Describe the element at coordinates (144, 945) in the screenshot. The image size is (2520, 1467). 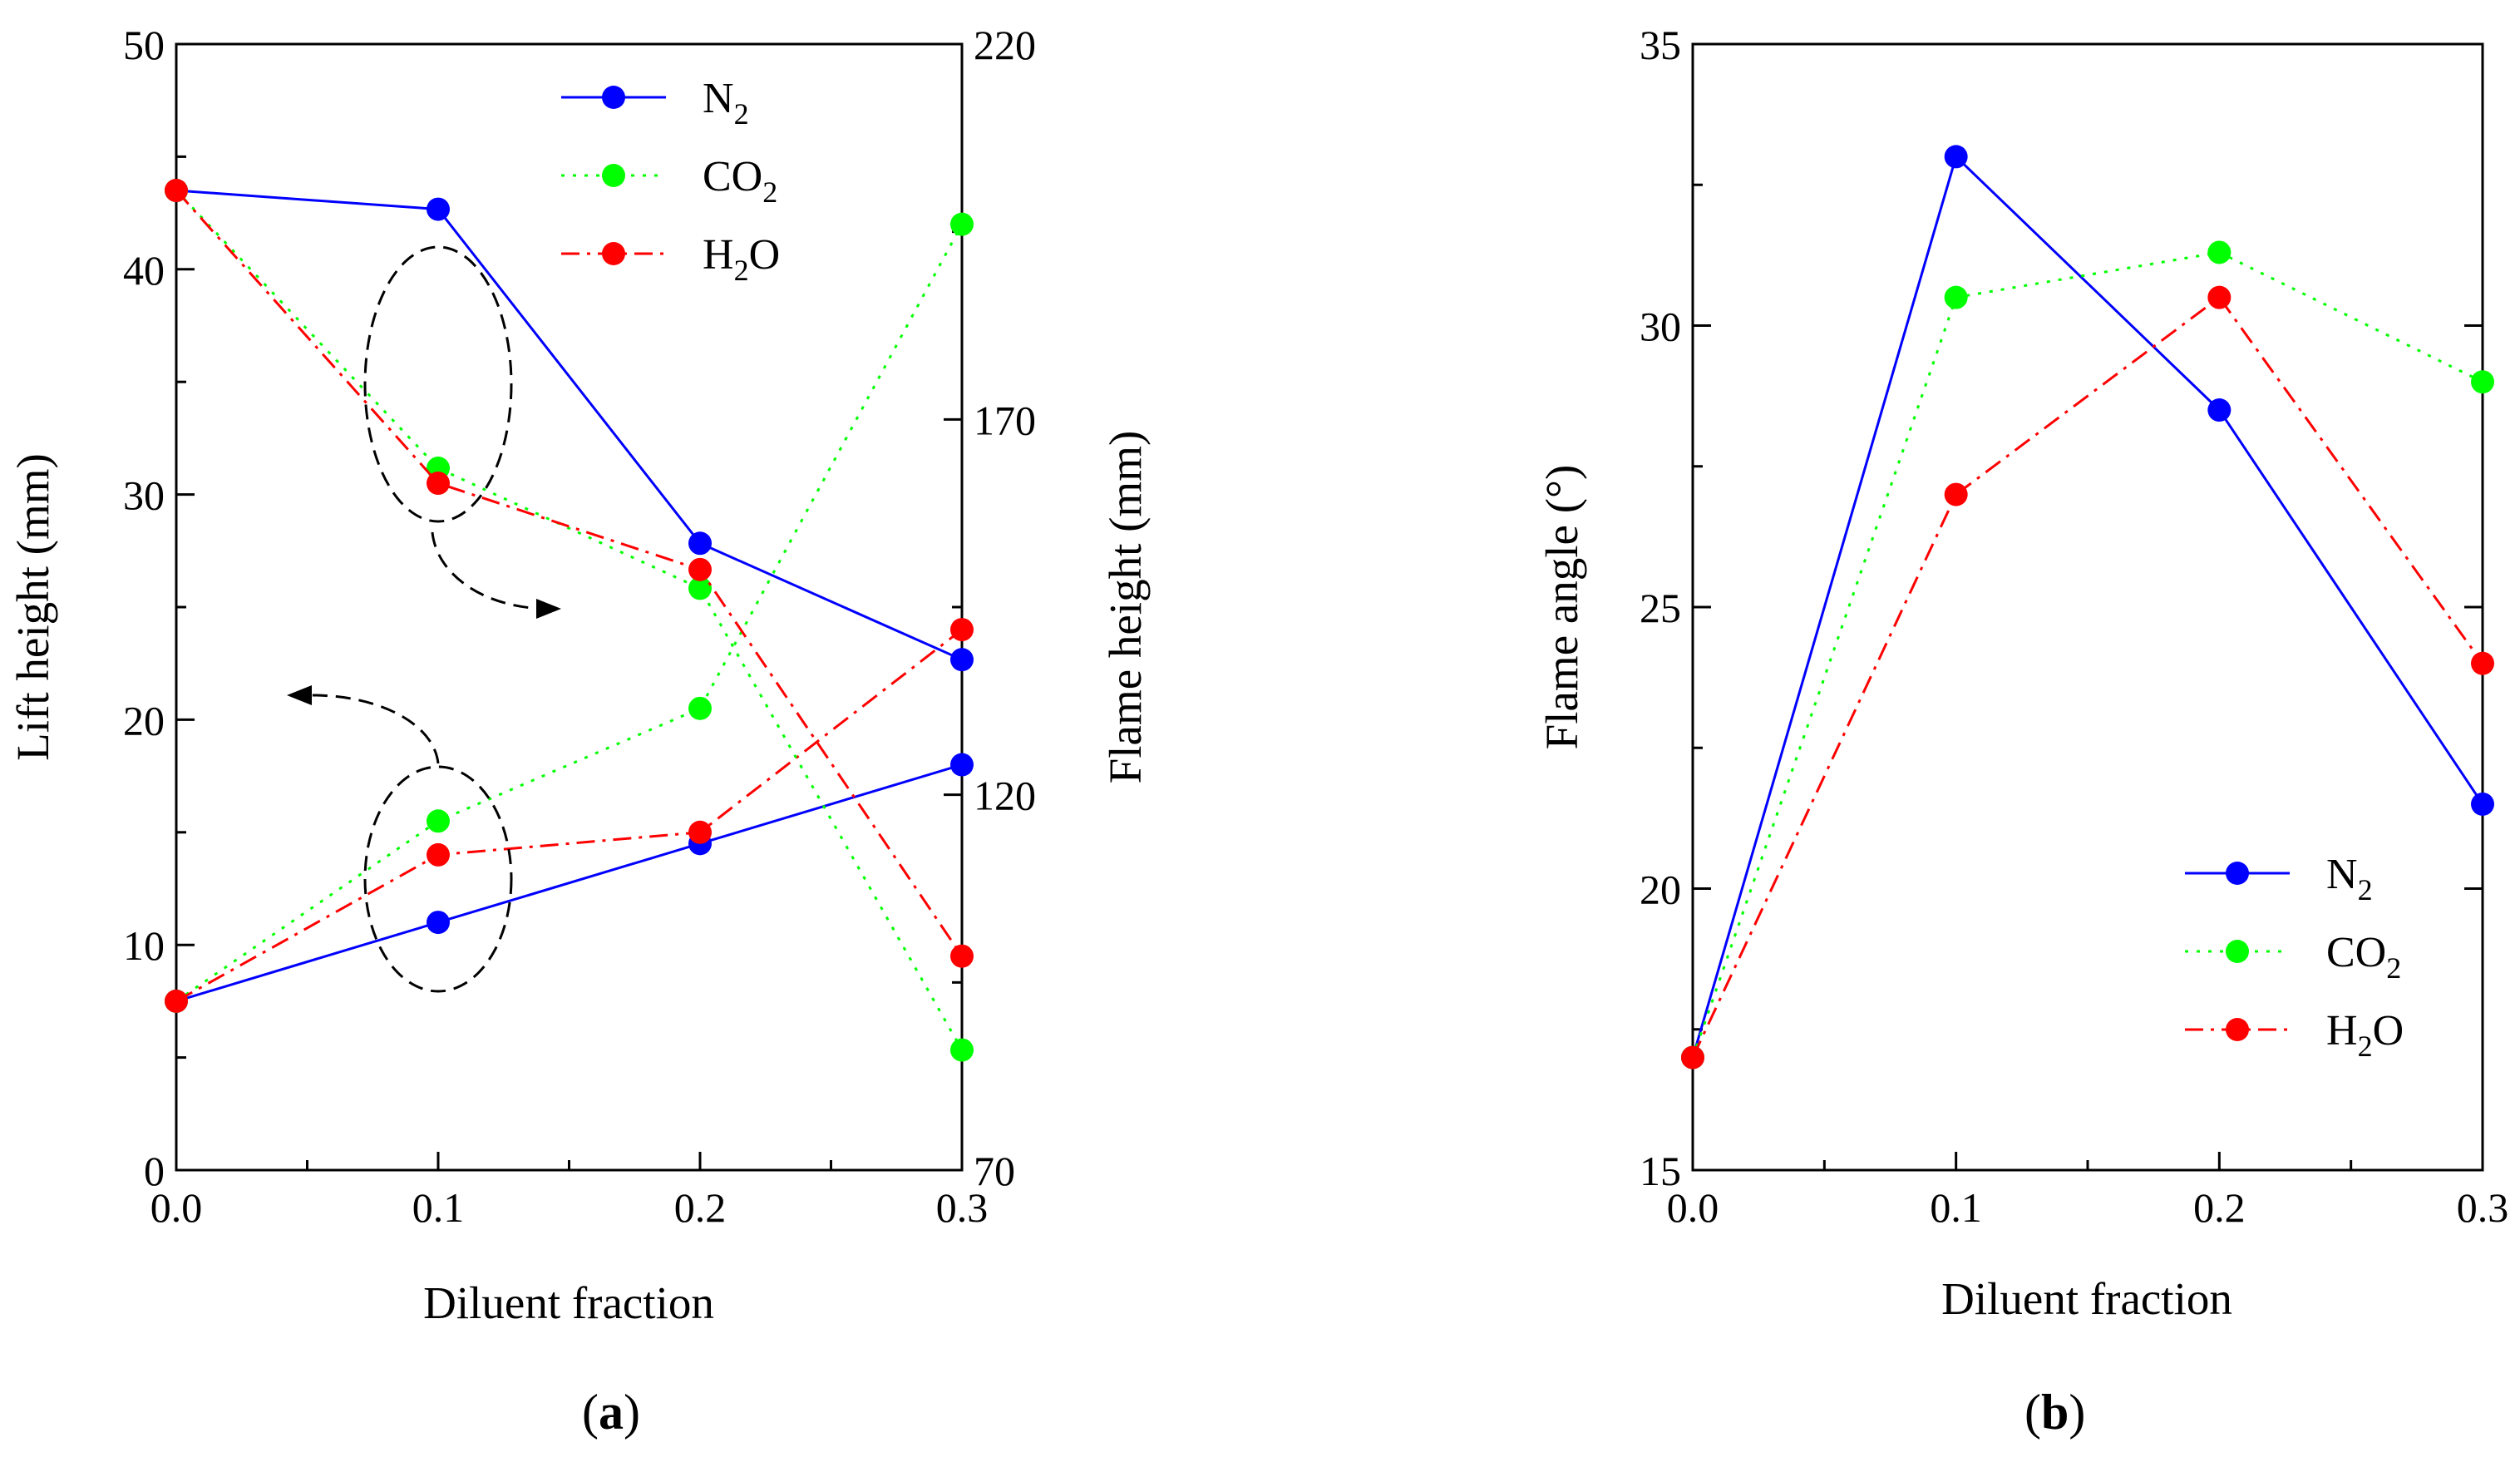
I see `y-tick-label: 10` at that location.